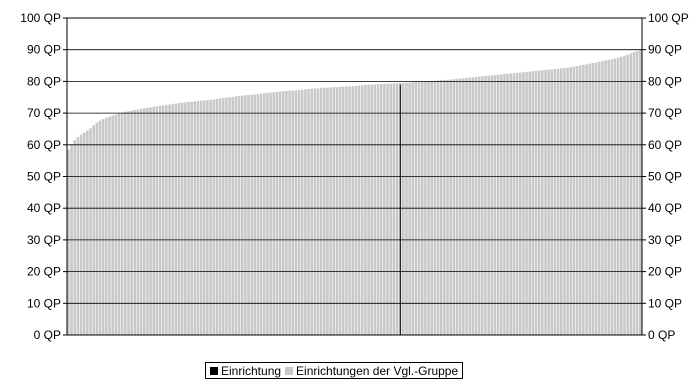  Describe the element at coordinates (44, 81) in the screenshot. I see `y-tick-label-left: 80 QP` at that location.